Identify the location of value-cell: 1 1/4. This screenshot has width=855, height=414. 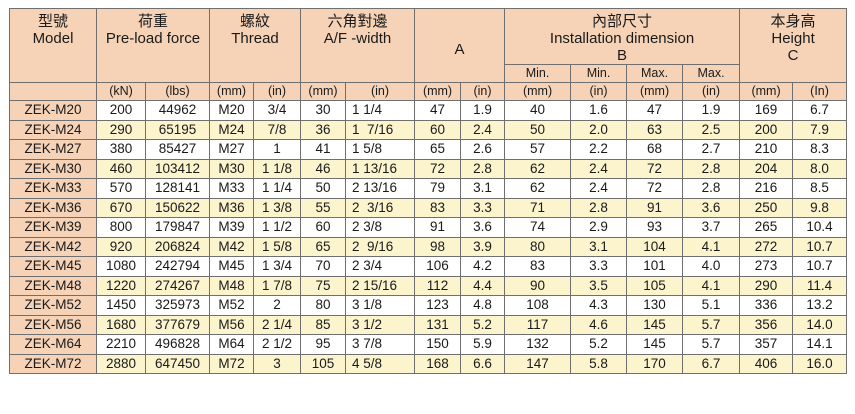
(277, 188).